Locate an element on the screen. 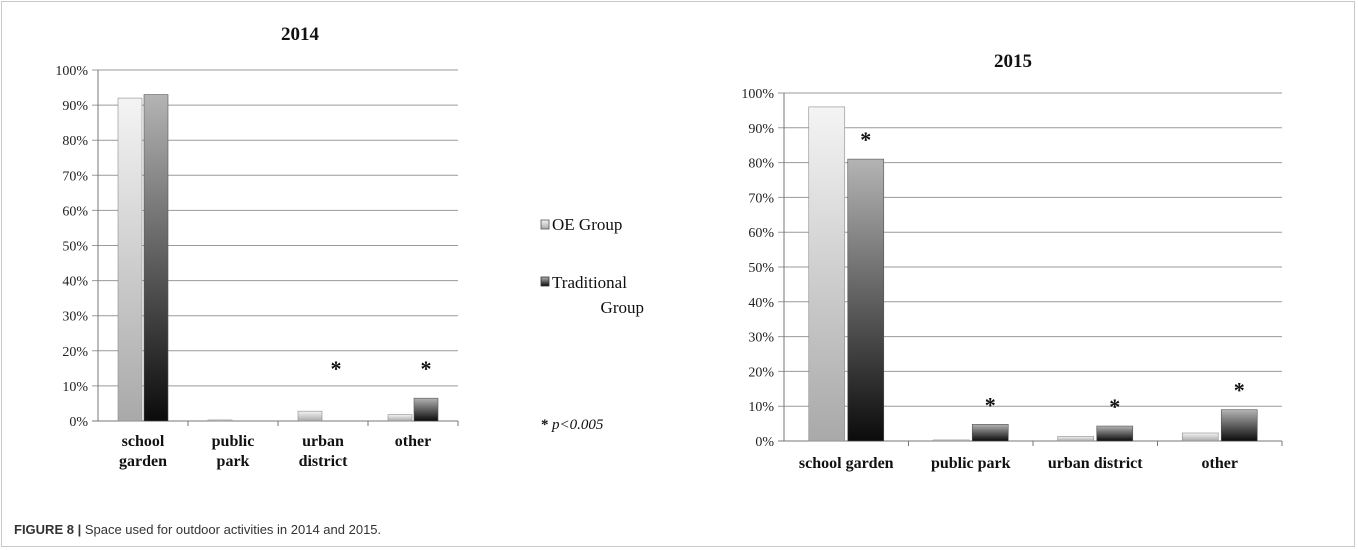 This screenshot has width=1358, height=550. y-tick-label-2014-10: 100% is located at coordinates (71, 71).